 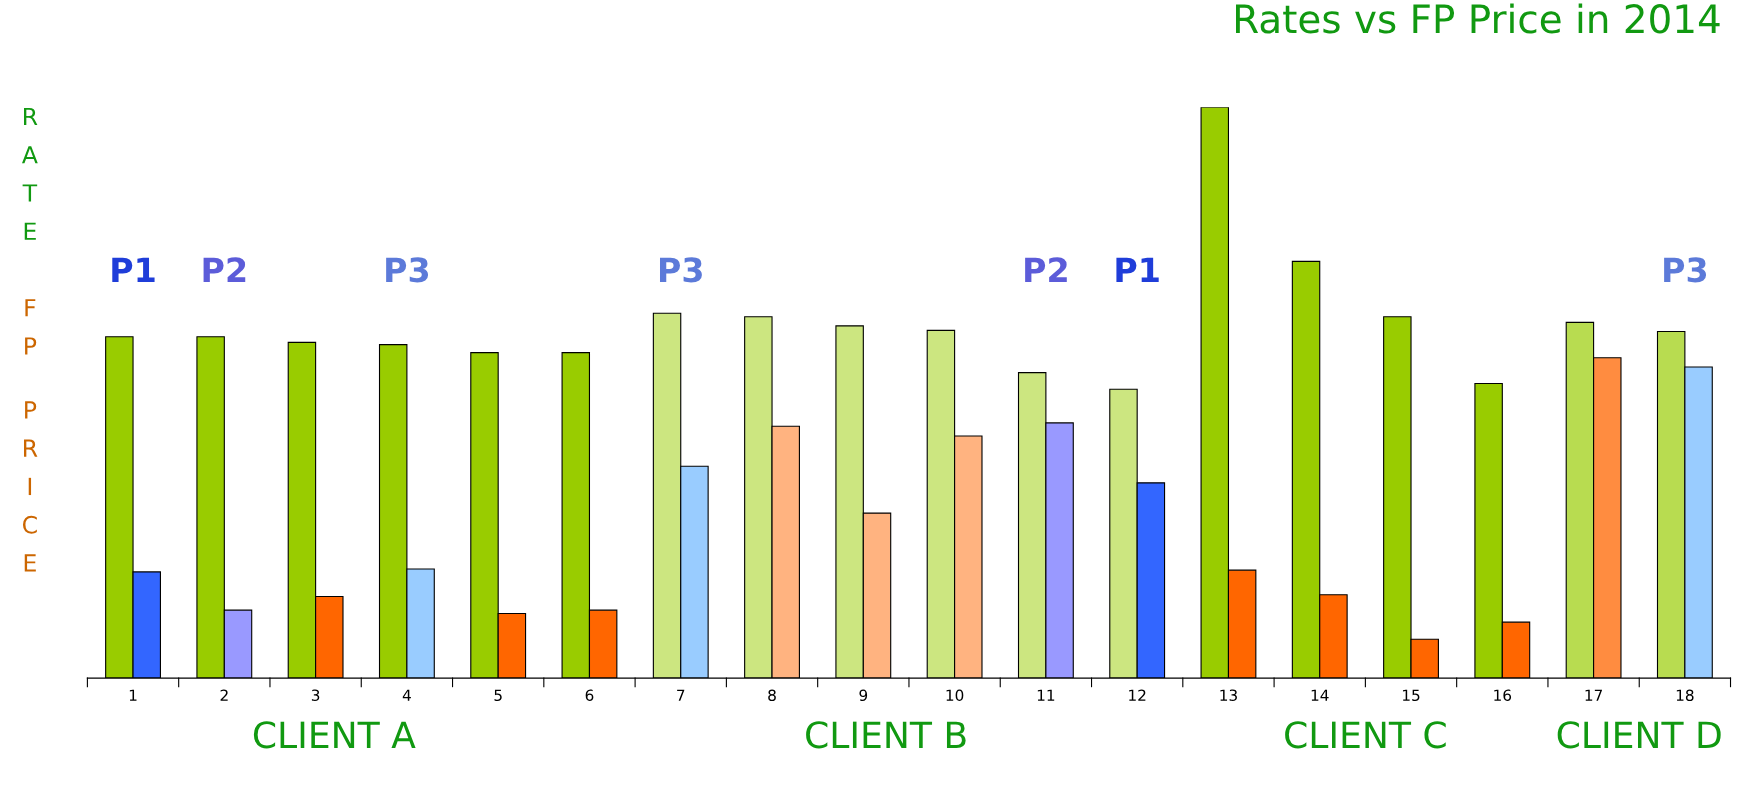 What do you see at coordinates (1411, 695) in the screenshot?
I see `x-tick-label: 15` at bounding box center [1411, 695].